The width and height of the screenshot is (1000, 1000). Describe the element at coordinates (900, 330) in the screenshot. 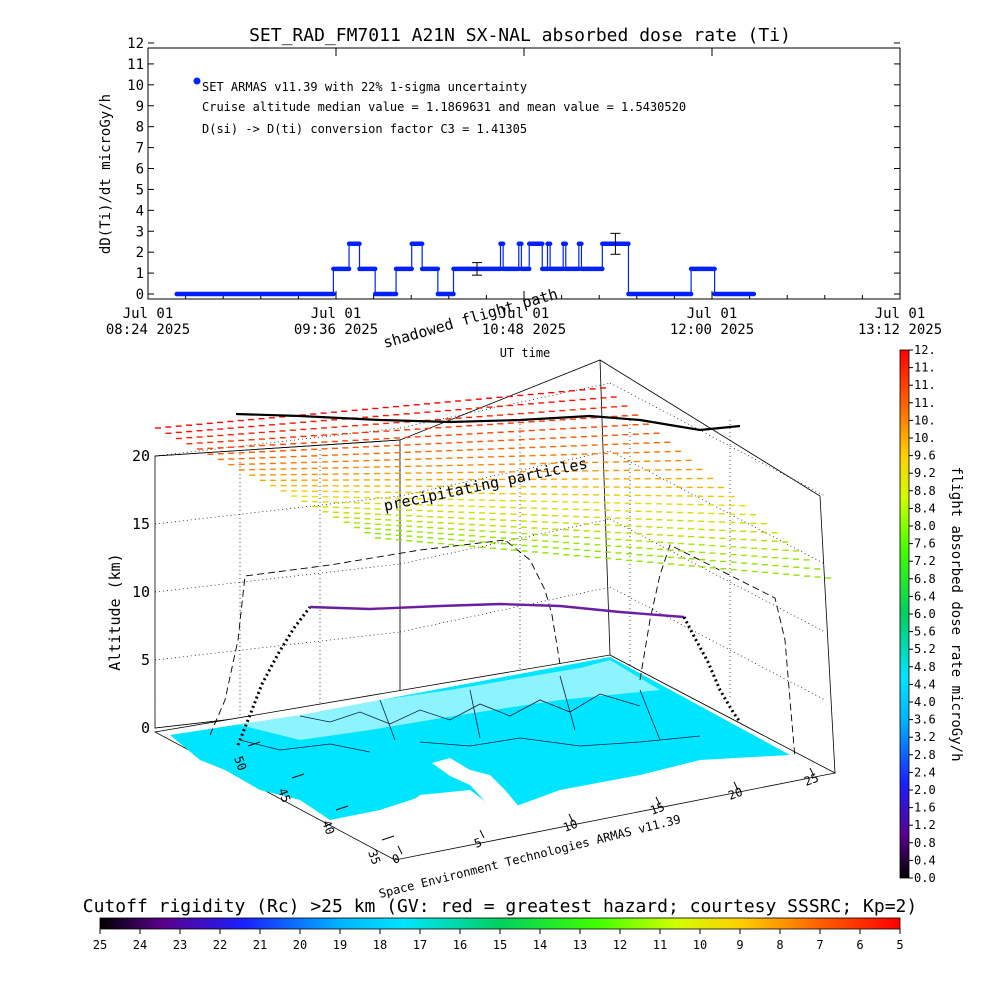

I see `x-tick-time: 13:12 2025` at that location.